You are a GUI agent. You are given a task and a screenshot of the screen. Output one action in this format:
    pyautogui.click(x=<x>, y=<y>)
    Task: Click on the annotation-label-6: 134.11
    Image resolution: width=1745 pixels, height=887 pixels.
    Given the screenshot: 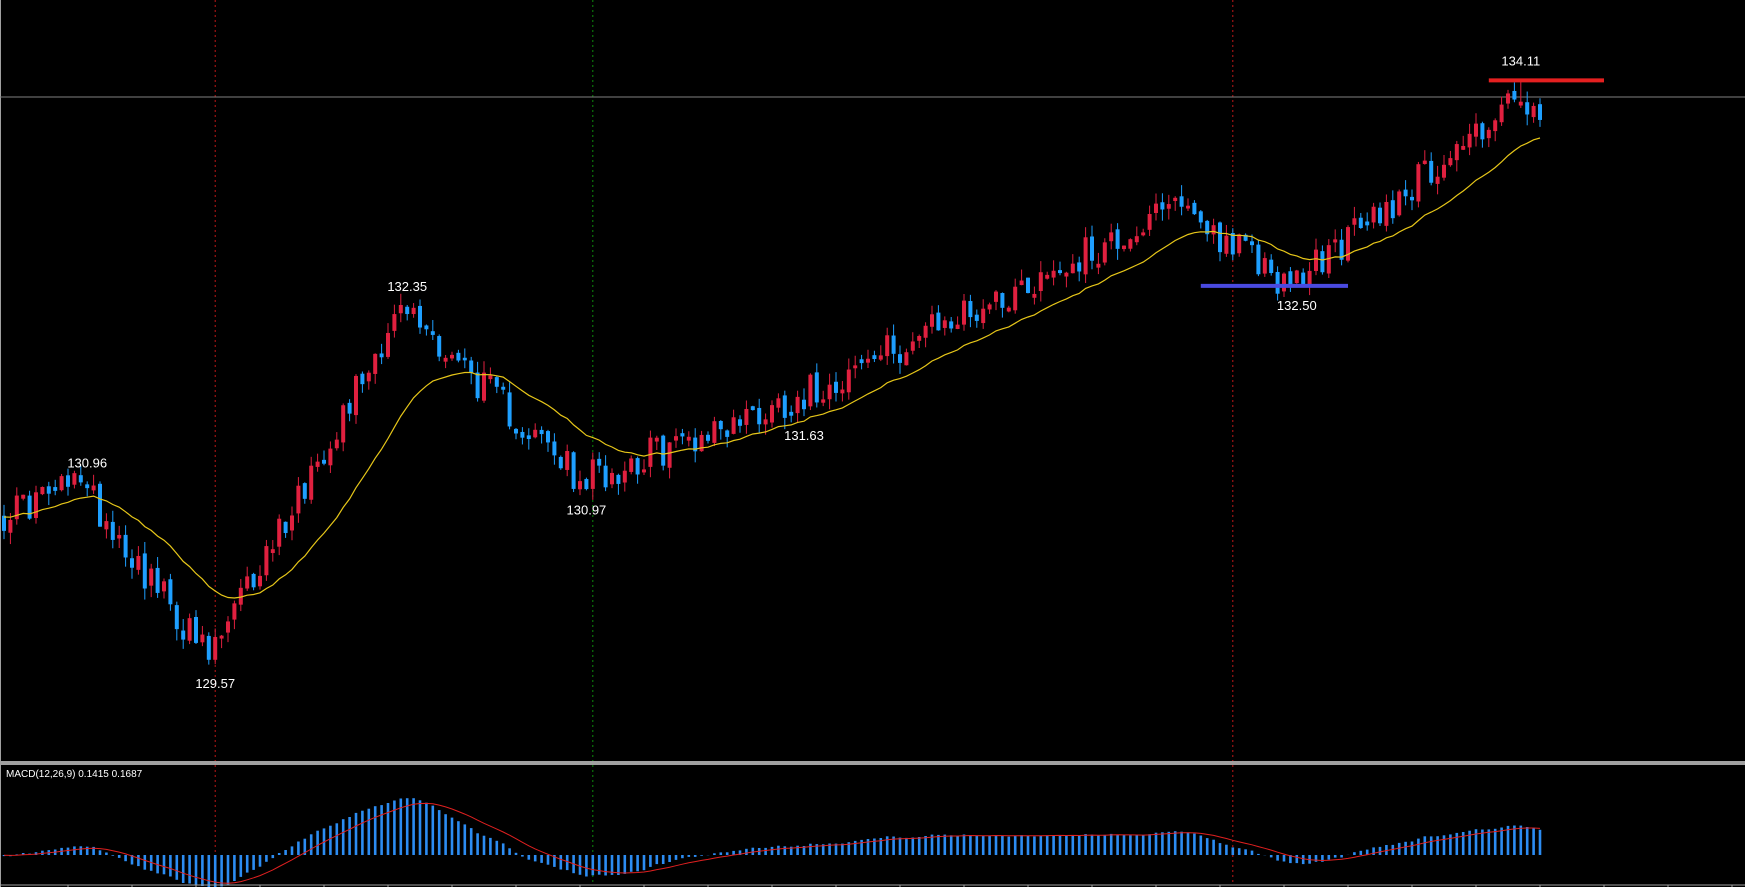 What is the action you would take?
    pyautogui.click(x=1520, y=60)
    